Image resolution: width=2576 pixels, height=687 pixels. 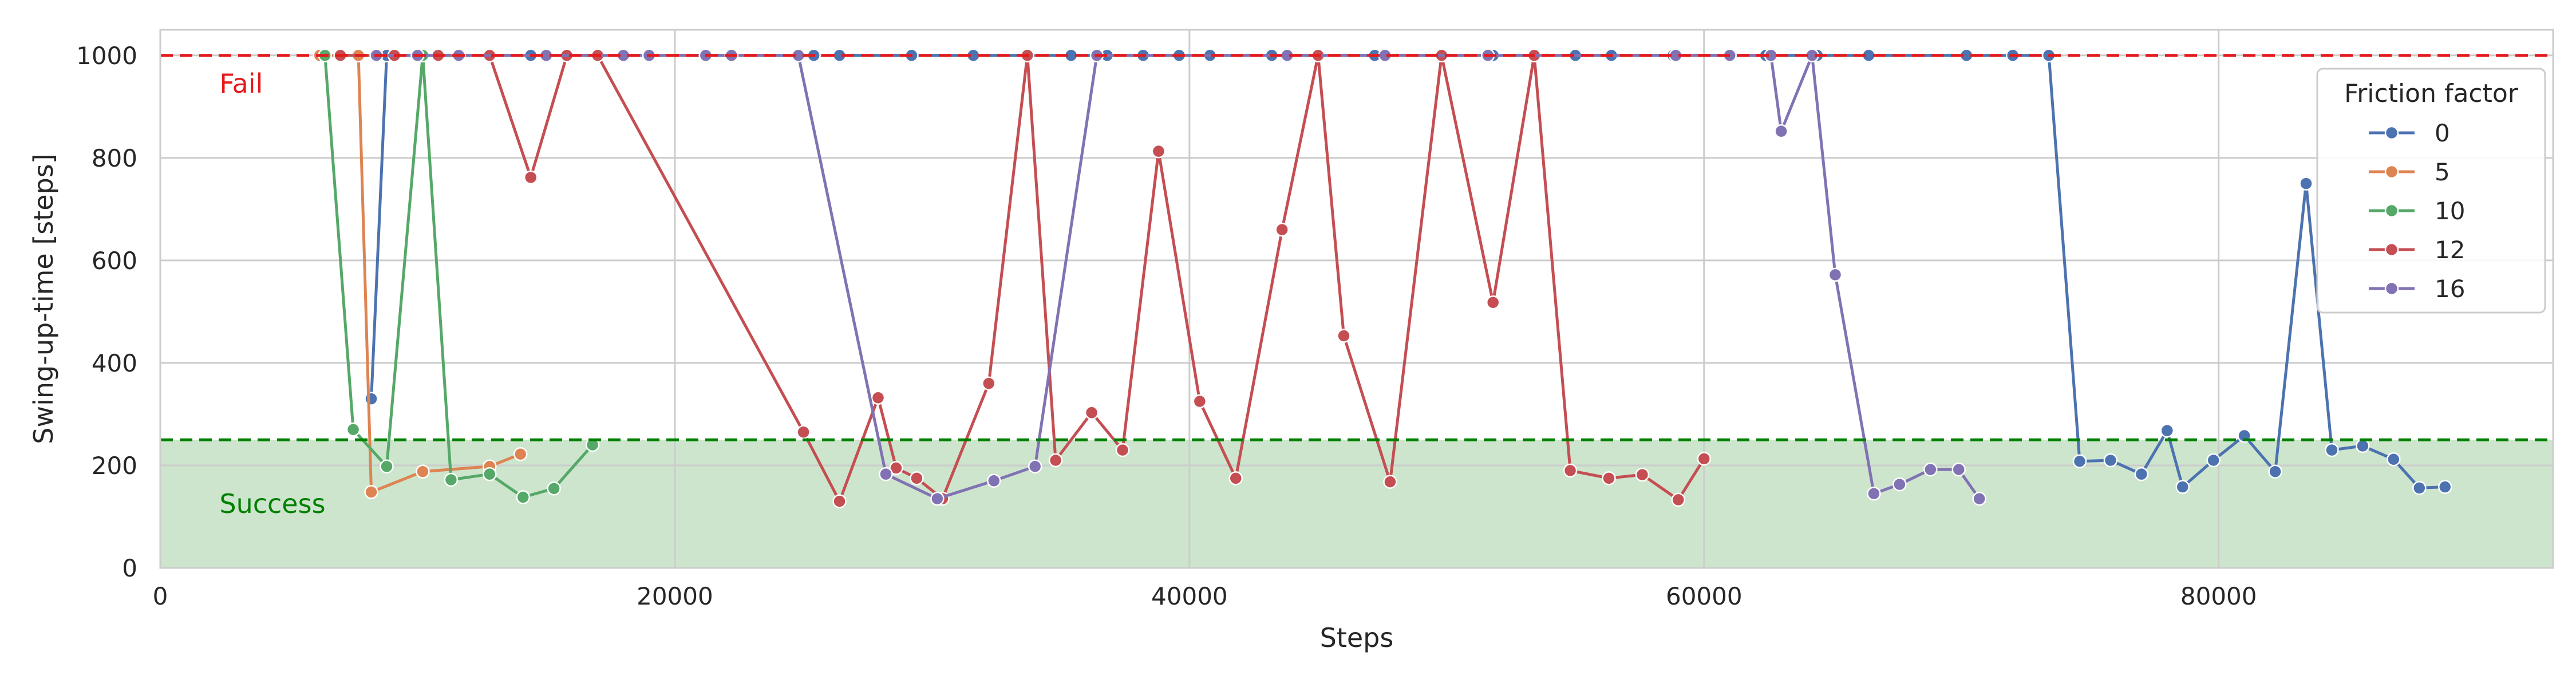 What do you see at coordinates (2417, 211) in the screenshot?
I see `legend-item: 10` at bounding box center [2417, 211].